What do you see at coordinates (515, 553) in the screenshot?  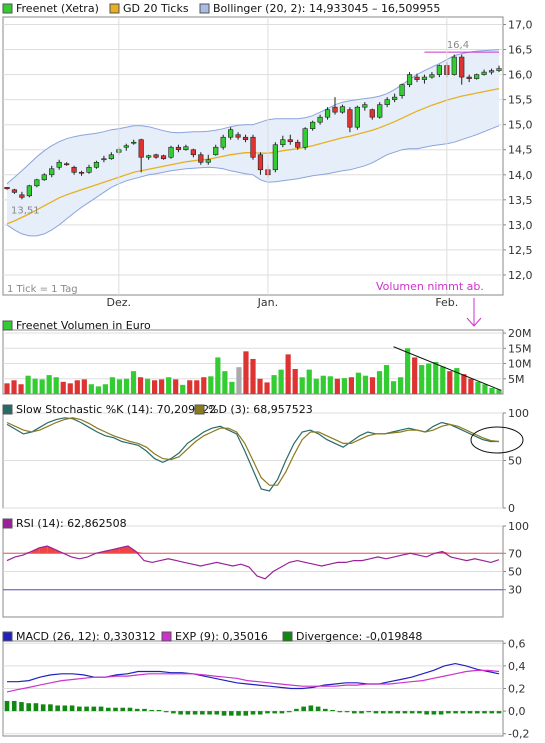 I see `rsi-axis-tick-label: 70` at bounding box center [515, 553].